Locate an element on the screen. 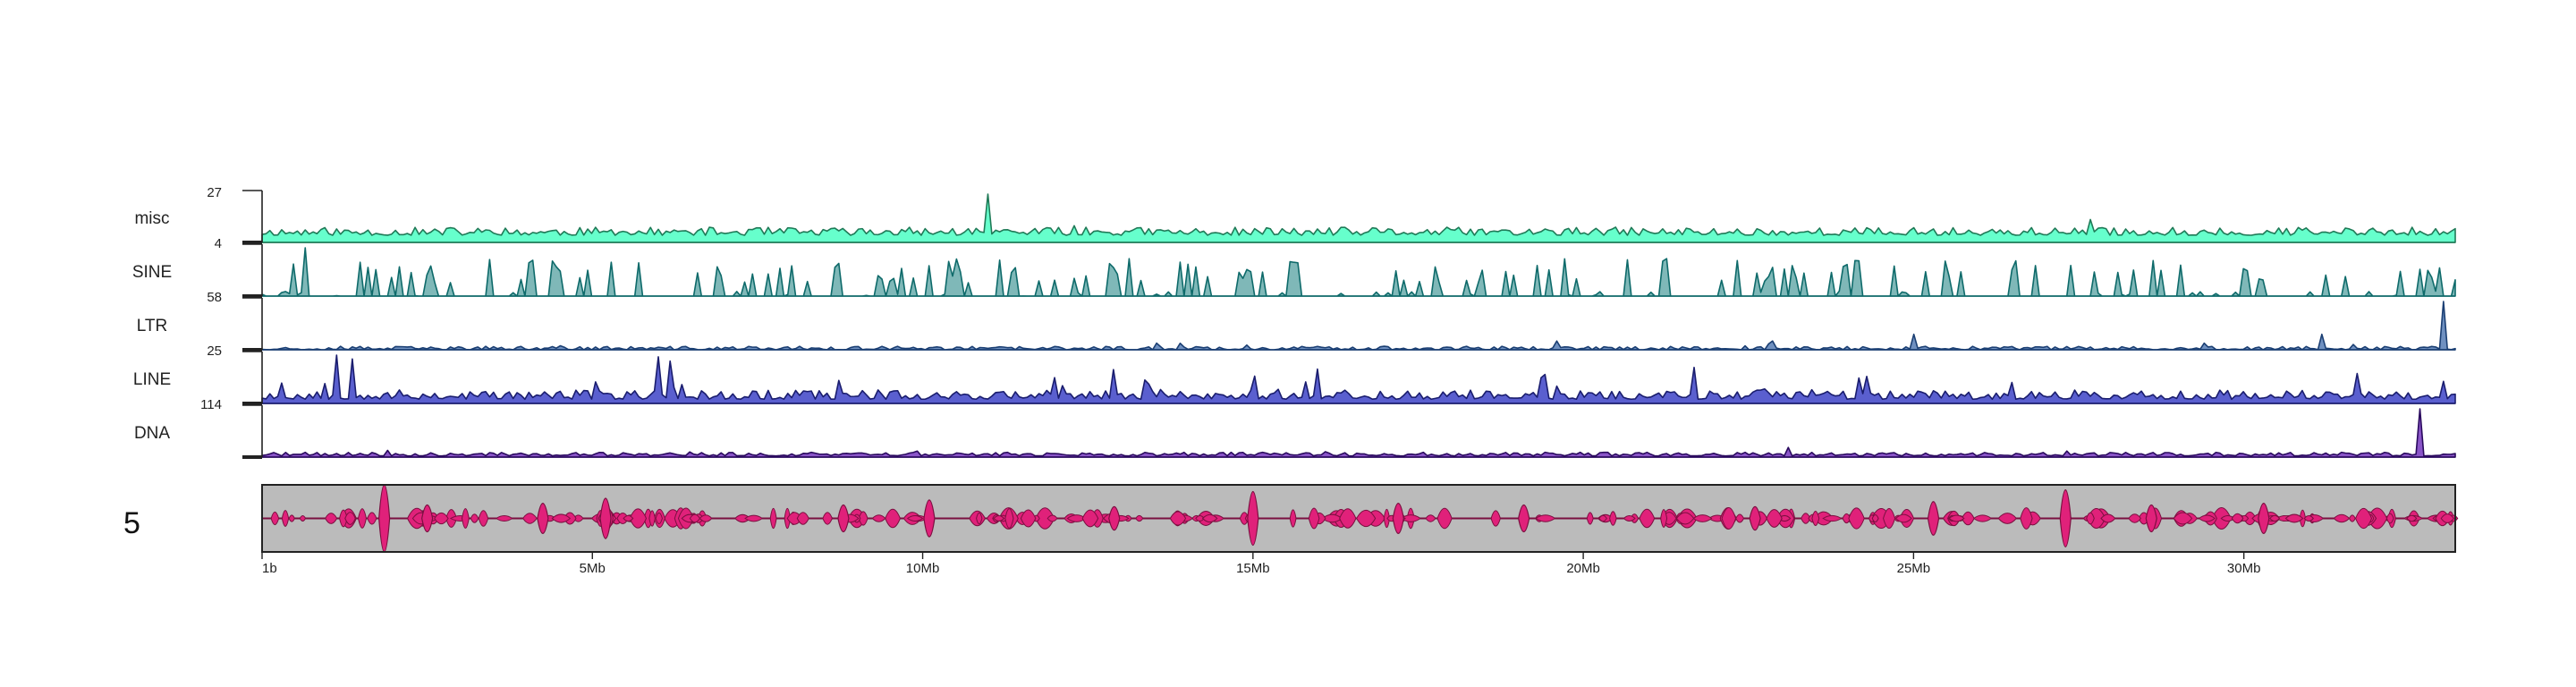 The height and width of the screenshot is (687, 2576). scale-min-label: 4 is located at coordinates (218, 243).